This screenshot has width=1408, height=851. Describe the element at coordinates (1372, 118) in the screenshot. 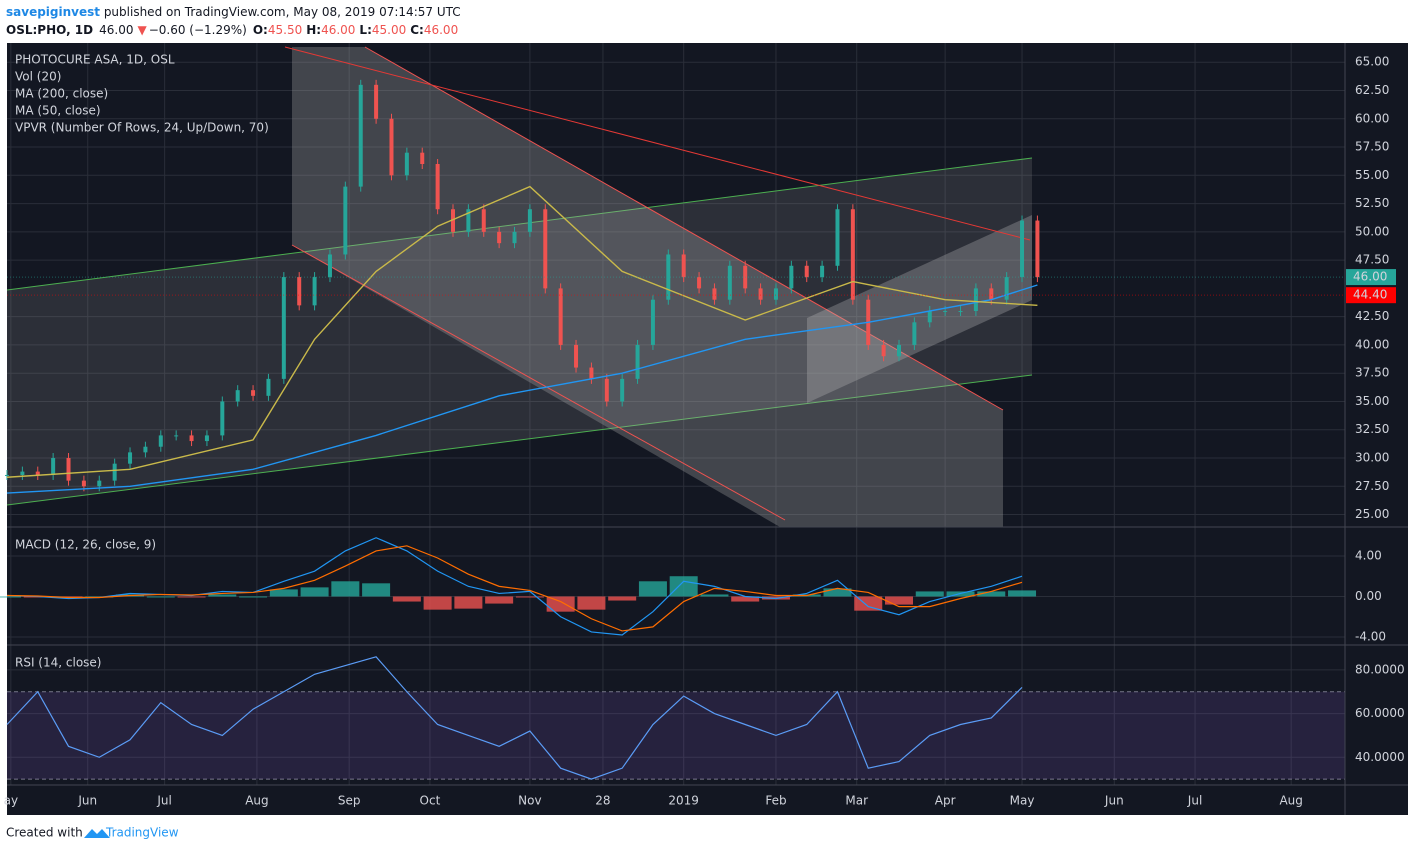

I see `y-tick-label: 60.00` at that location.